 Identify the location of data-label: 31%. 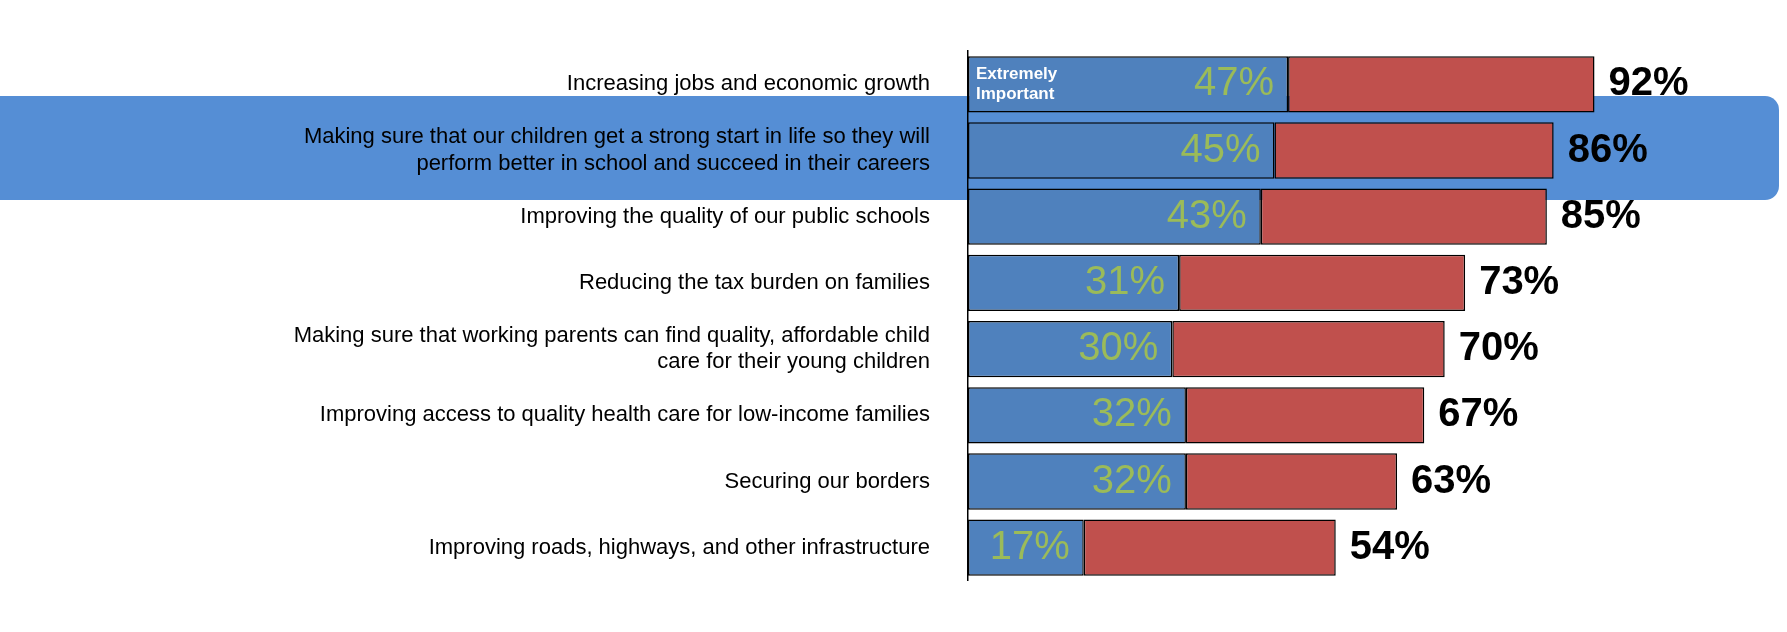
(1125, 279).